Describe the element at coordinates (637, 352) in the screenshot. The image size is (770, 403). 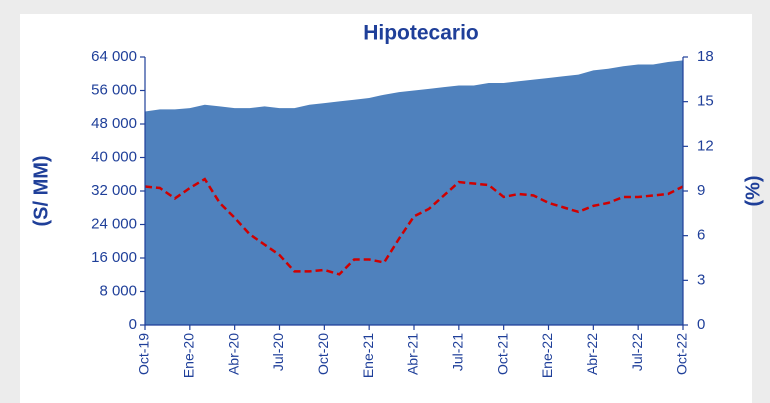
I see `x-tick-label: Jul-22` at that location.